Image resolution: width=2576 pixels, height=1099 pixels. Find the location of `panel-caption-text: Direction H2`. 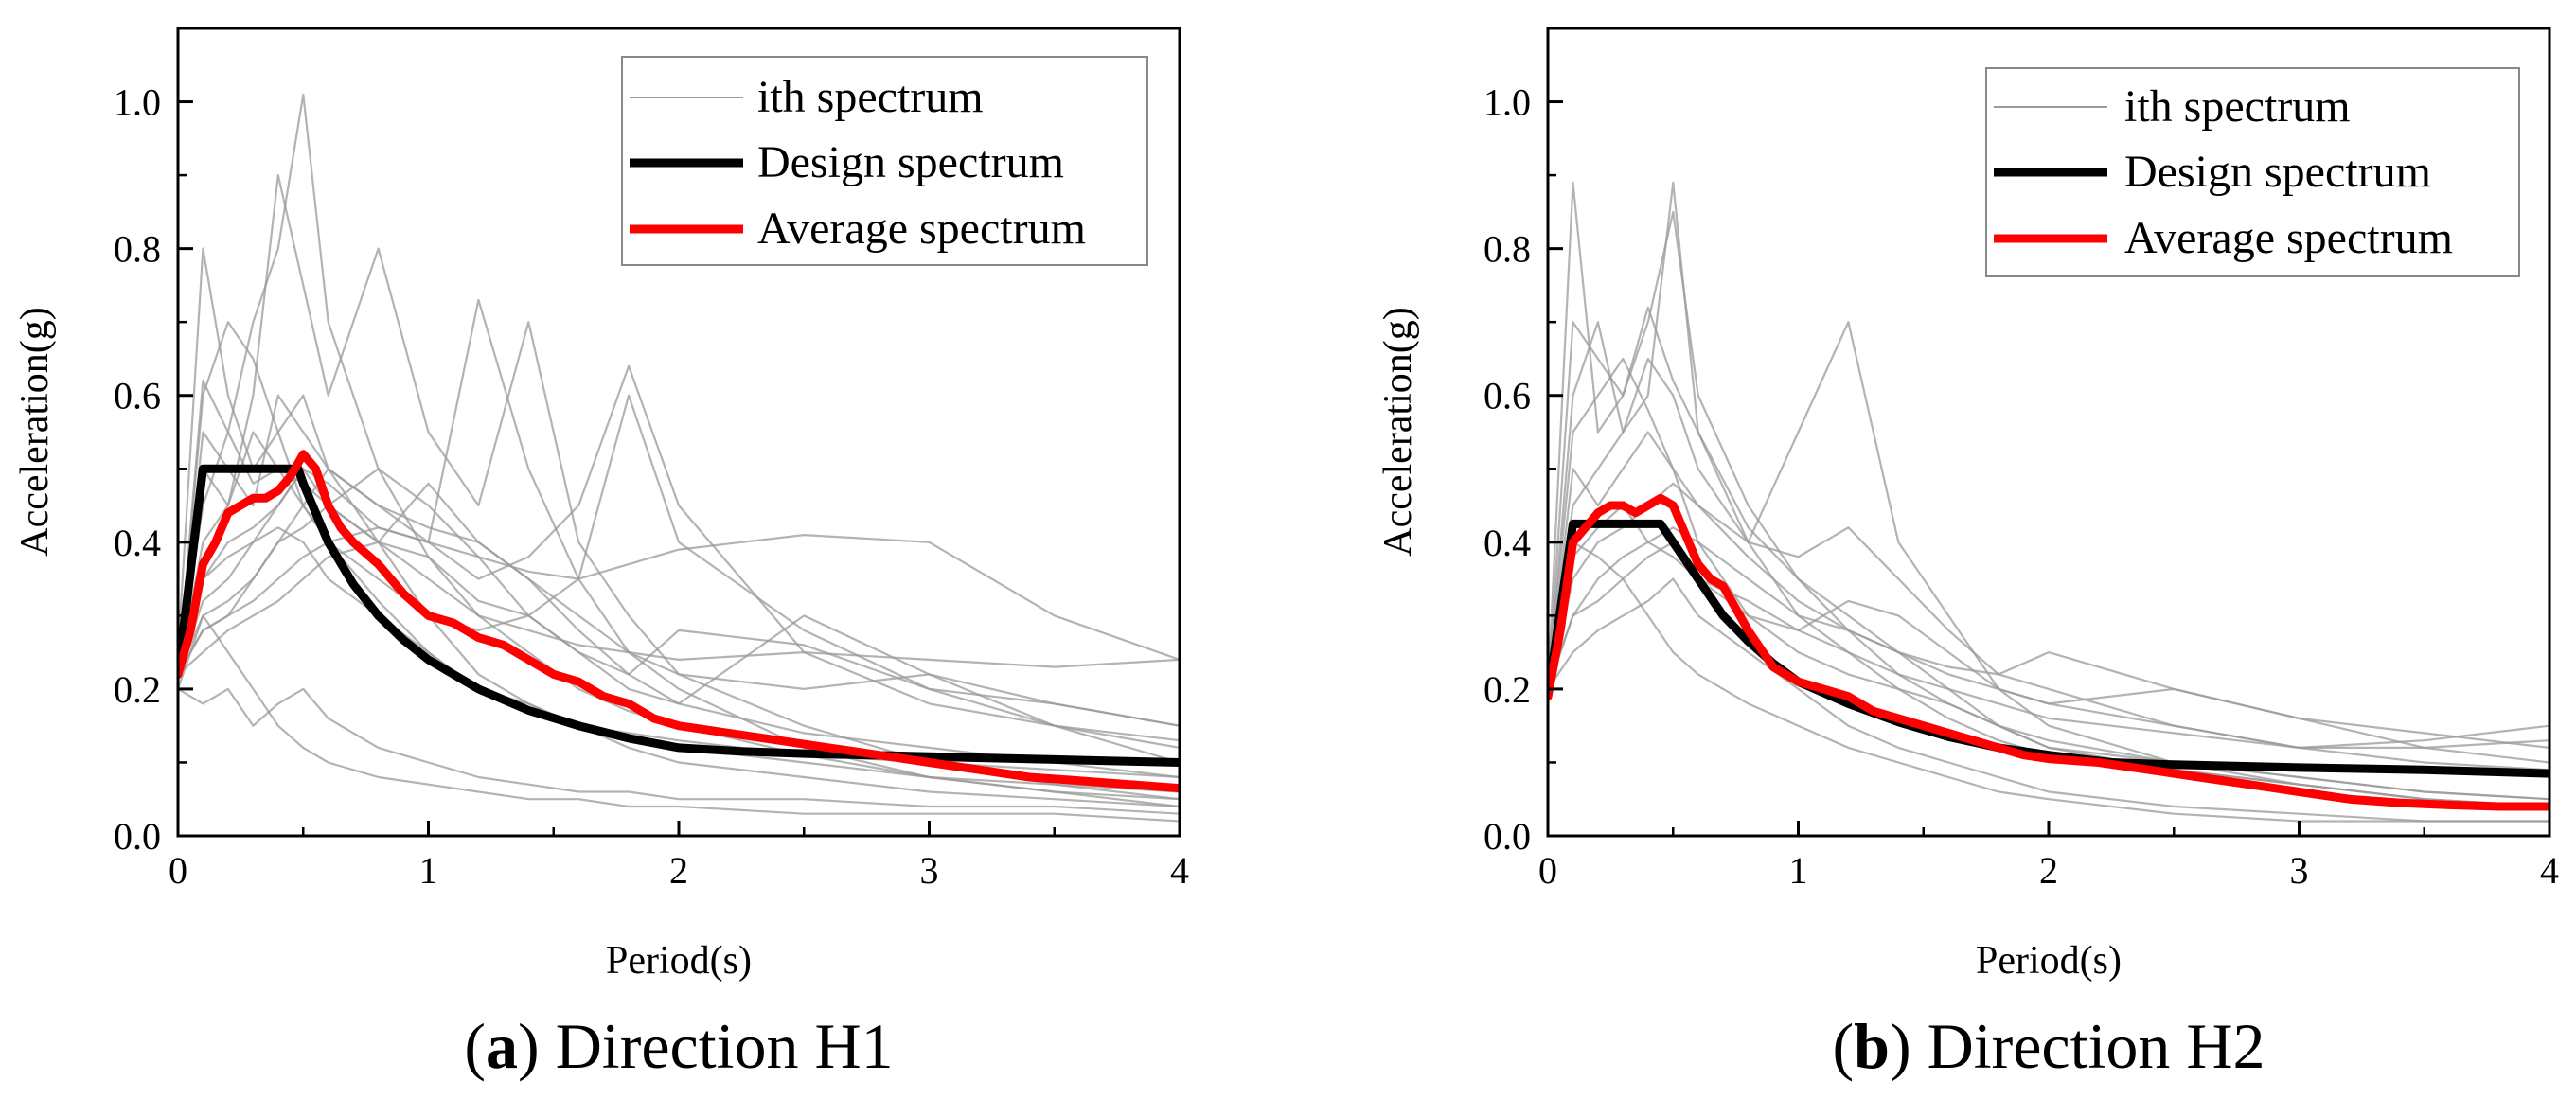

panel-caption-text: Direction H2 is located at coordinates (2096, 1046).